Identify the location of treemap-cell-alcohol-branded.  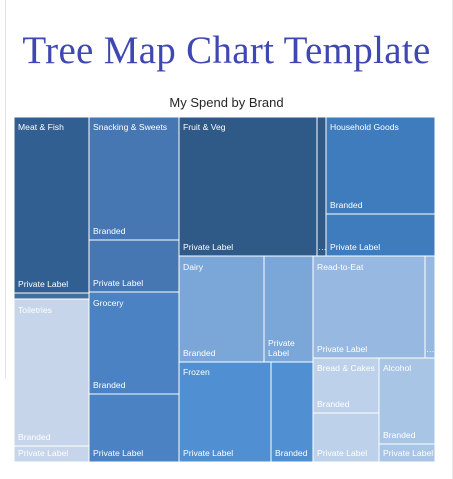
(407, 401).